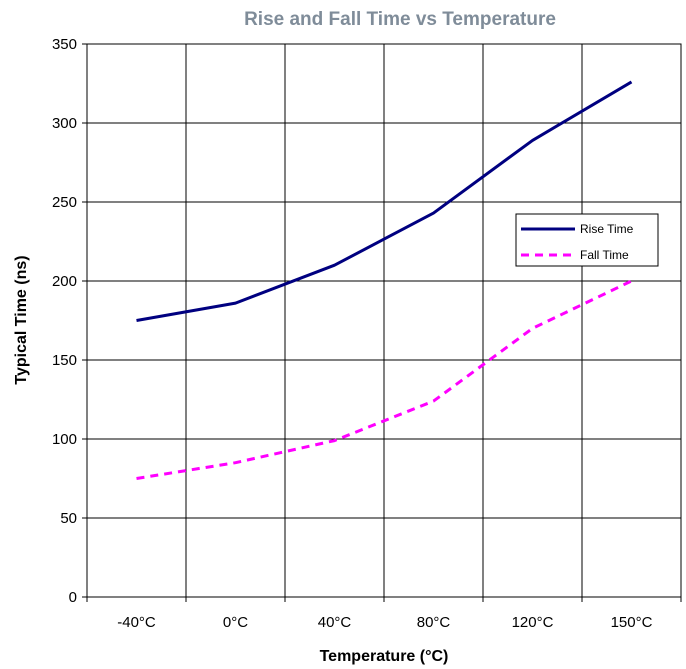 The height and width of the screenshot is (669, 686). Describe the element at coordinates (533, 622) in the screenshot. I see `x-tick-label: 120°C` at that location.